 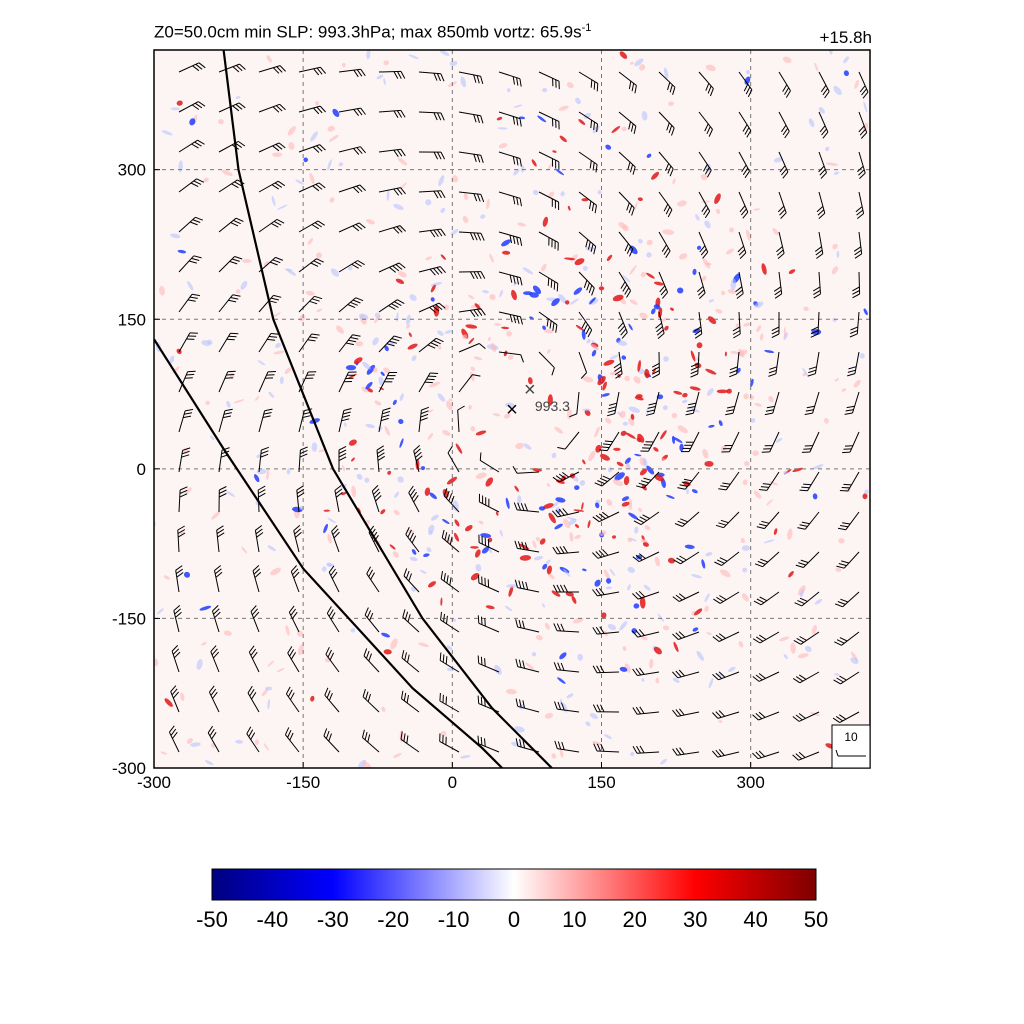 What do you see at coordinates (452, 782) in the screenshot?
I see `x-tick-label: 0` at bounding box center [452, 782].